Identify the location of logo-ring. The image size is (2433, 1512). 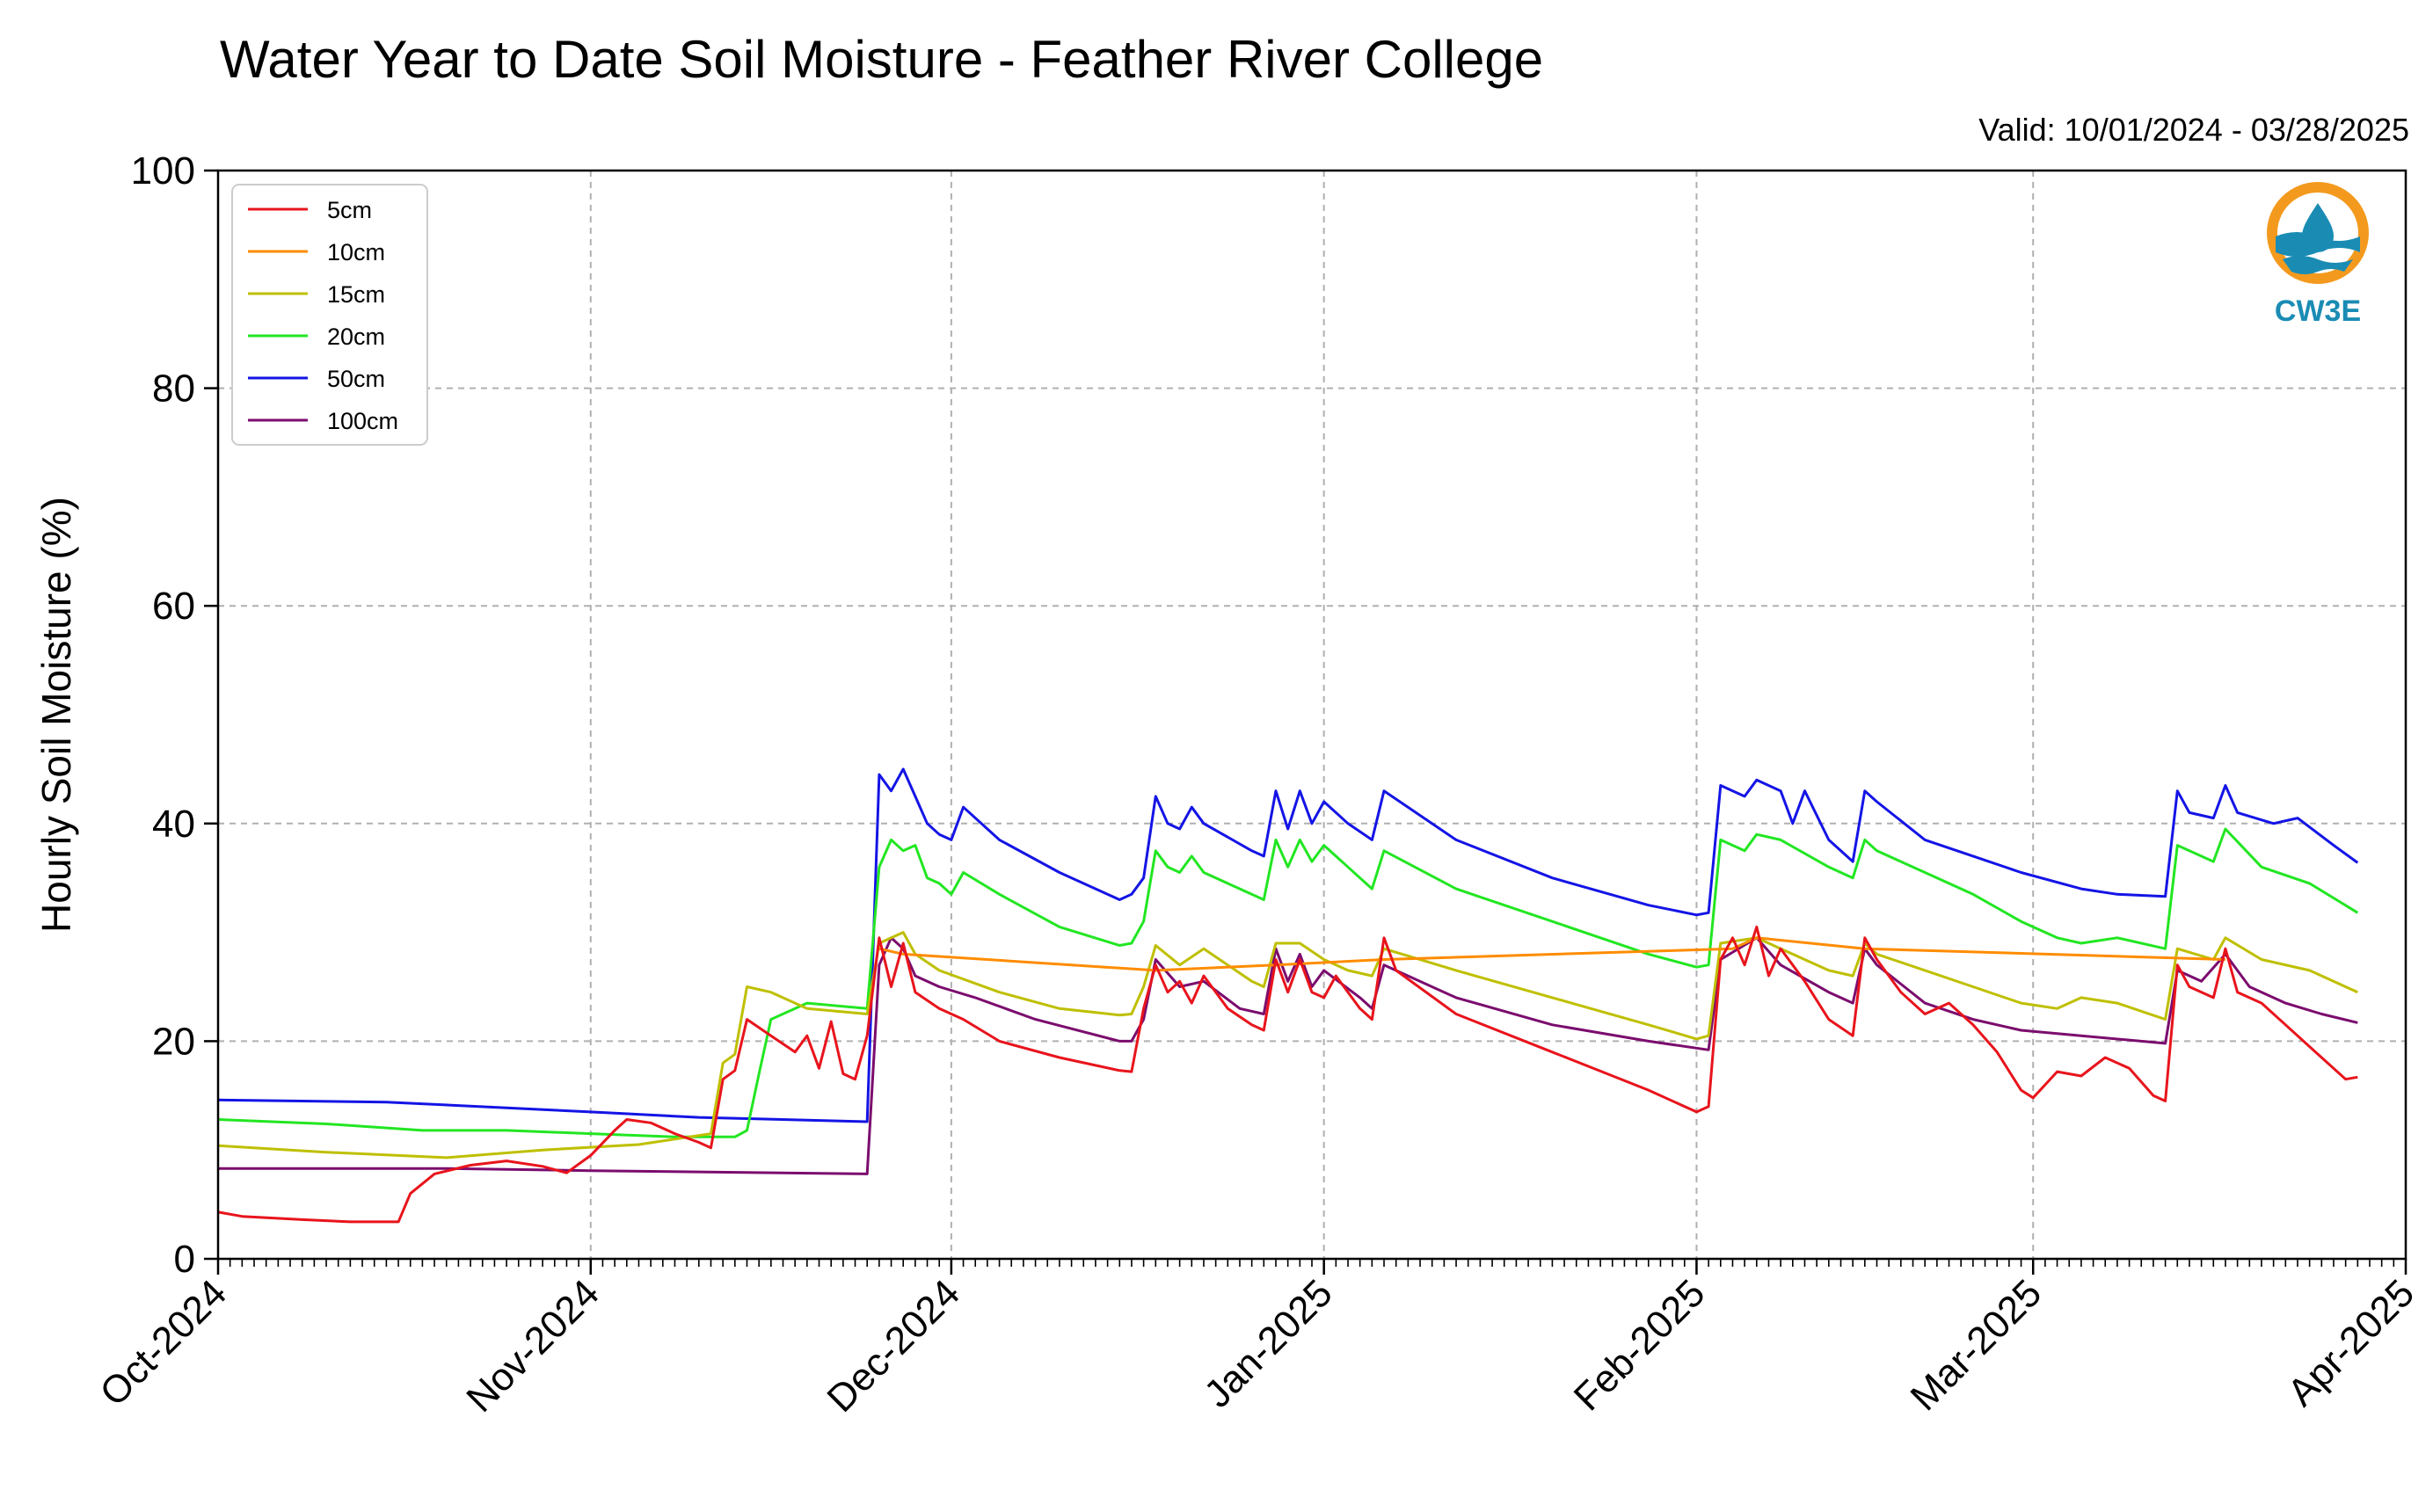
(2318, 233).